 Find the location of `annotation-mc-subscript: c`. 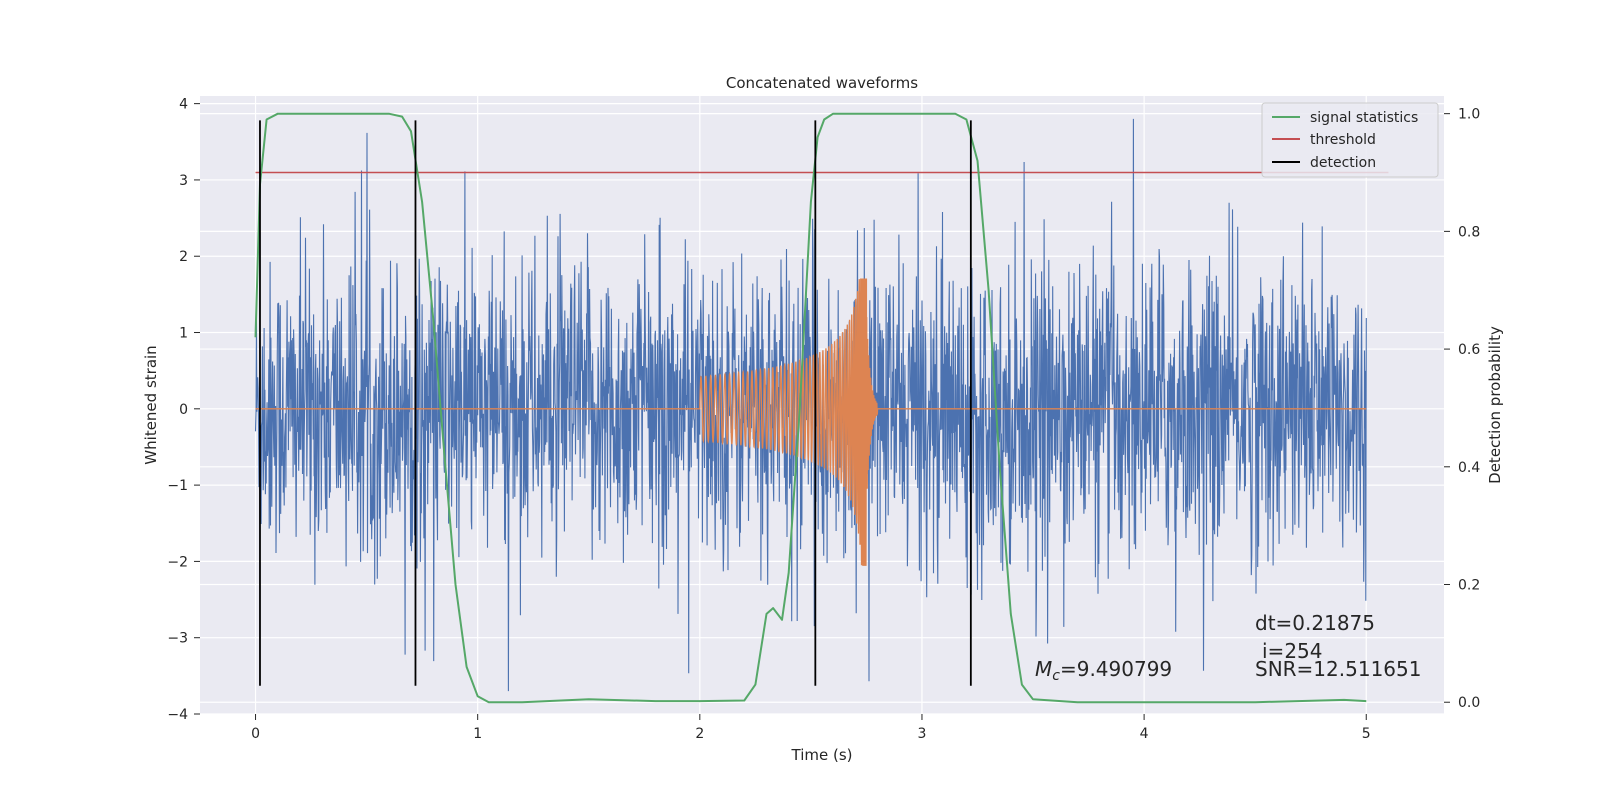

annotation-mc-subscript: c is located at coordinates (1056, 676).